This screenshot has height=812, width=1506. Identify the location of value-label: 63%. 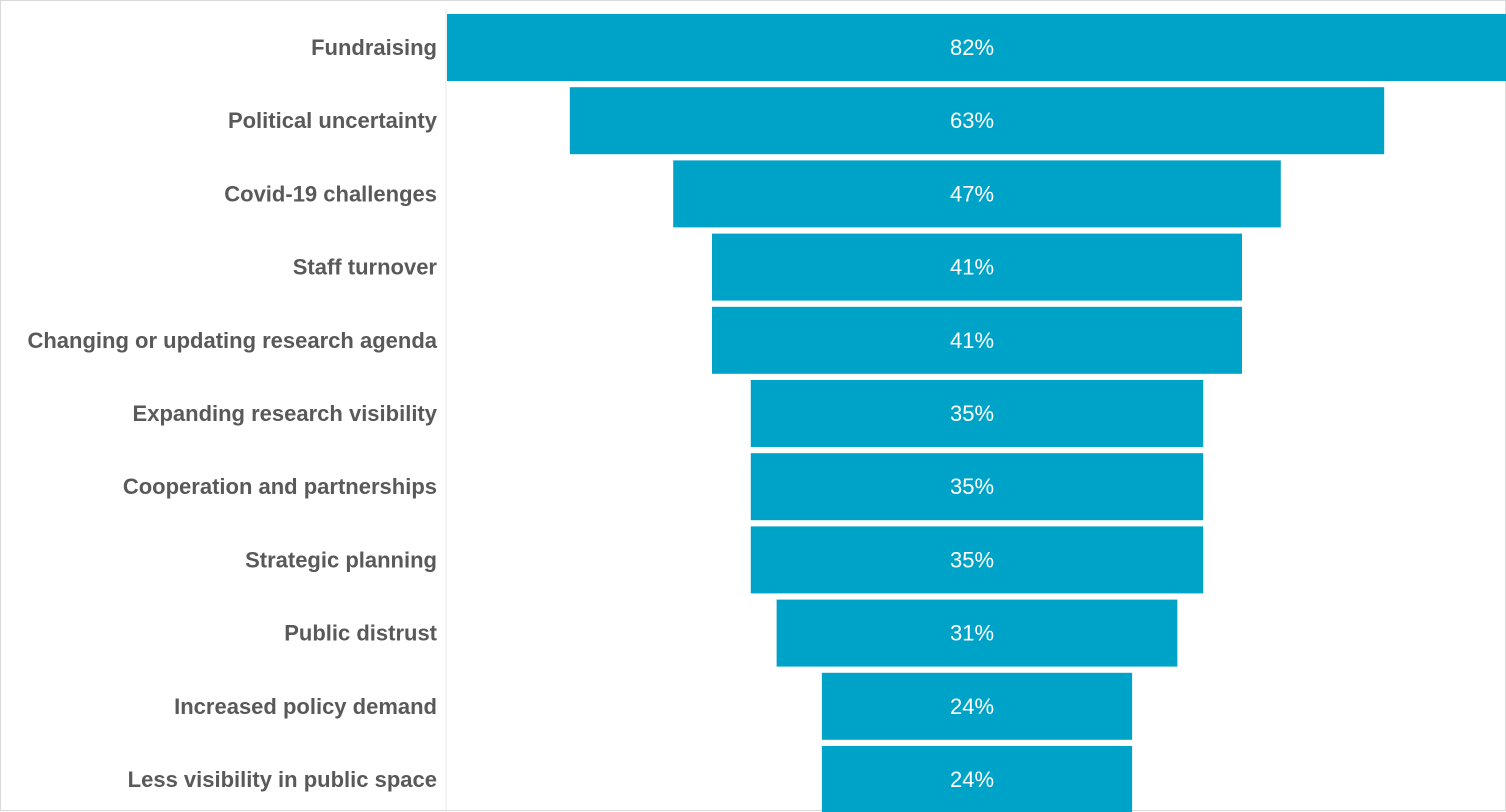
(972, 120).